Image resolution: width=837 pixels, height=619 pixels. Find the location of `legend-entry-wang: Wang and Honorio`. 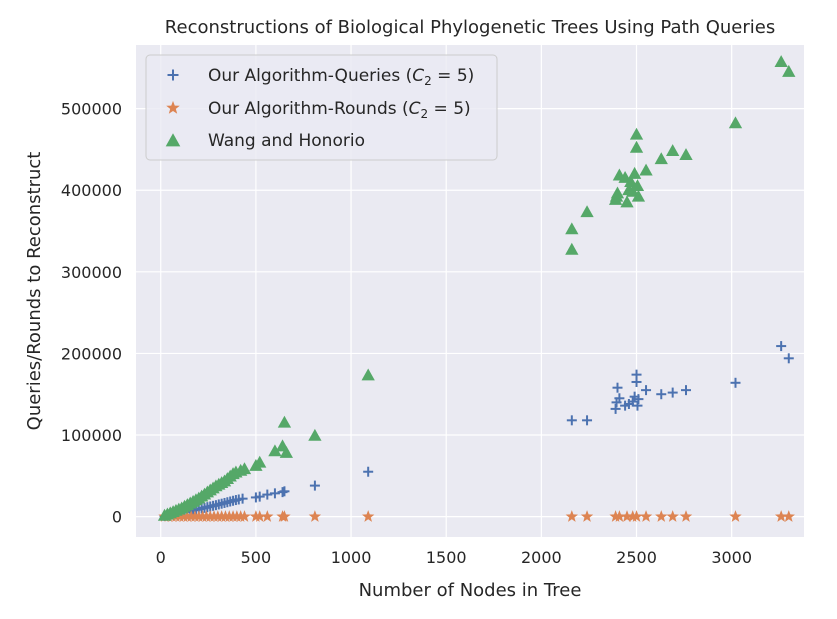

legend-entry-wang: Wang and Honorio is located at coordinates (265, 141).